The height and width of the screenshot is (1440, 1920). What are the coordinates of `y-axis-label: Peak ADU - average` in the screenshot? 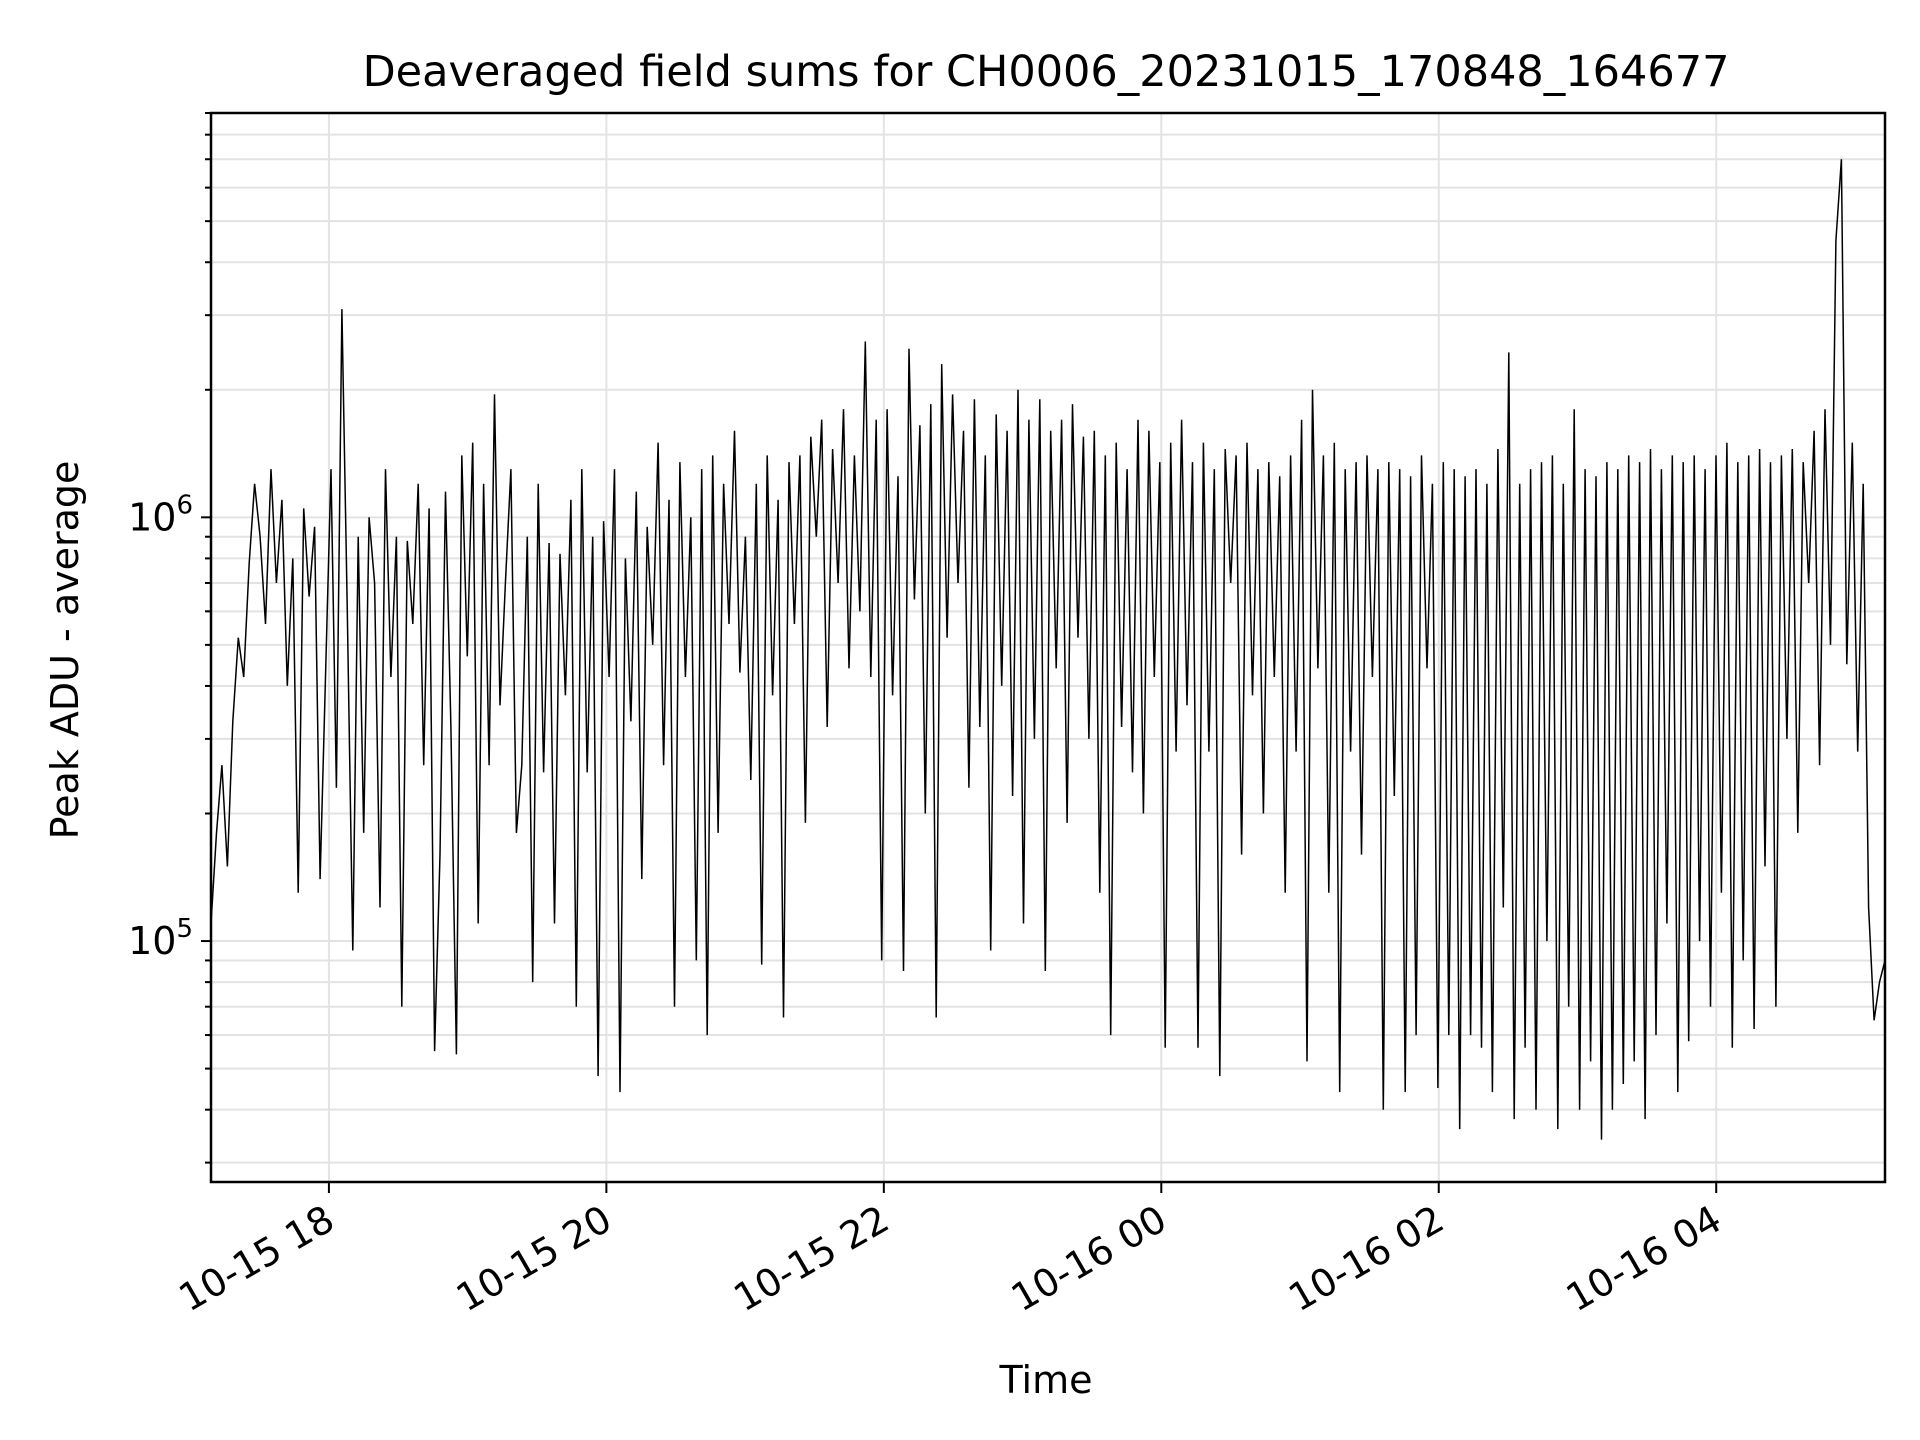 It's located at (65, 650).